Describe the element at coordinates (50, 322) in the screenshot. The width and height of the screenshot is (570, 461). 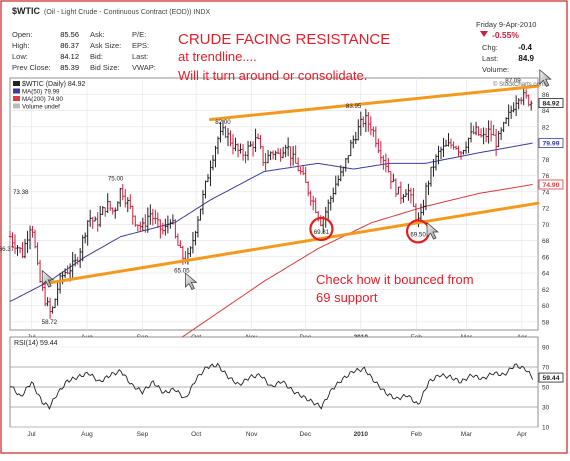
I see `price-label: 58.72` at that location.